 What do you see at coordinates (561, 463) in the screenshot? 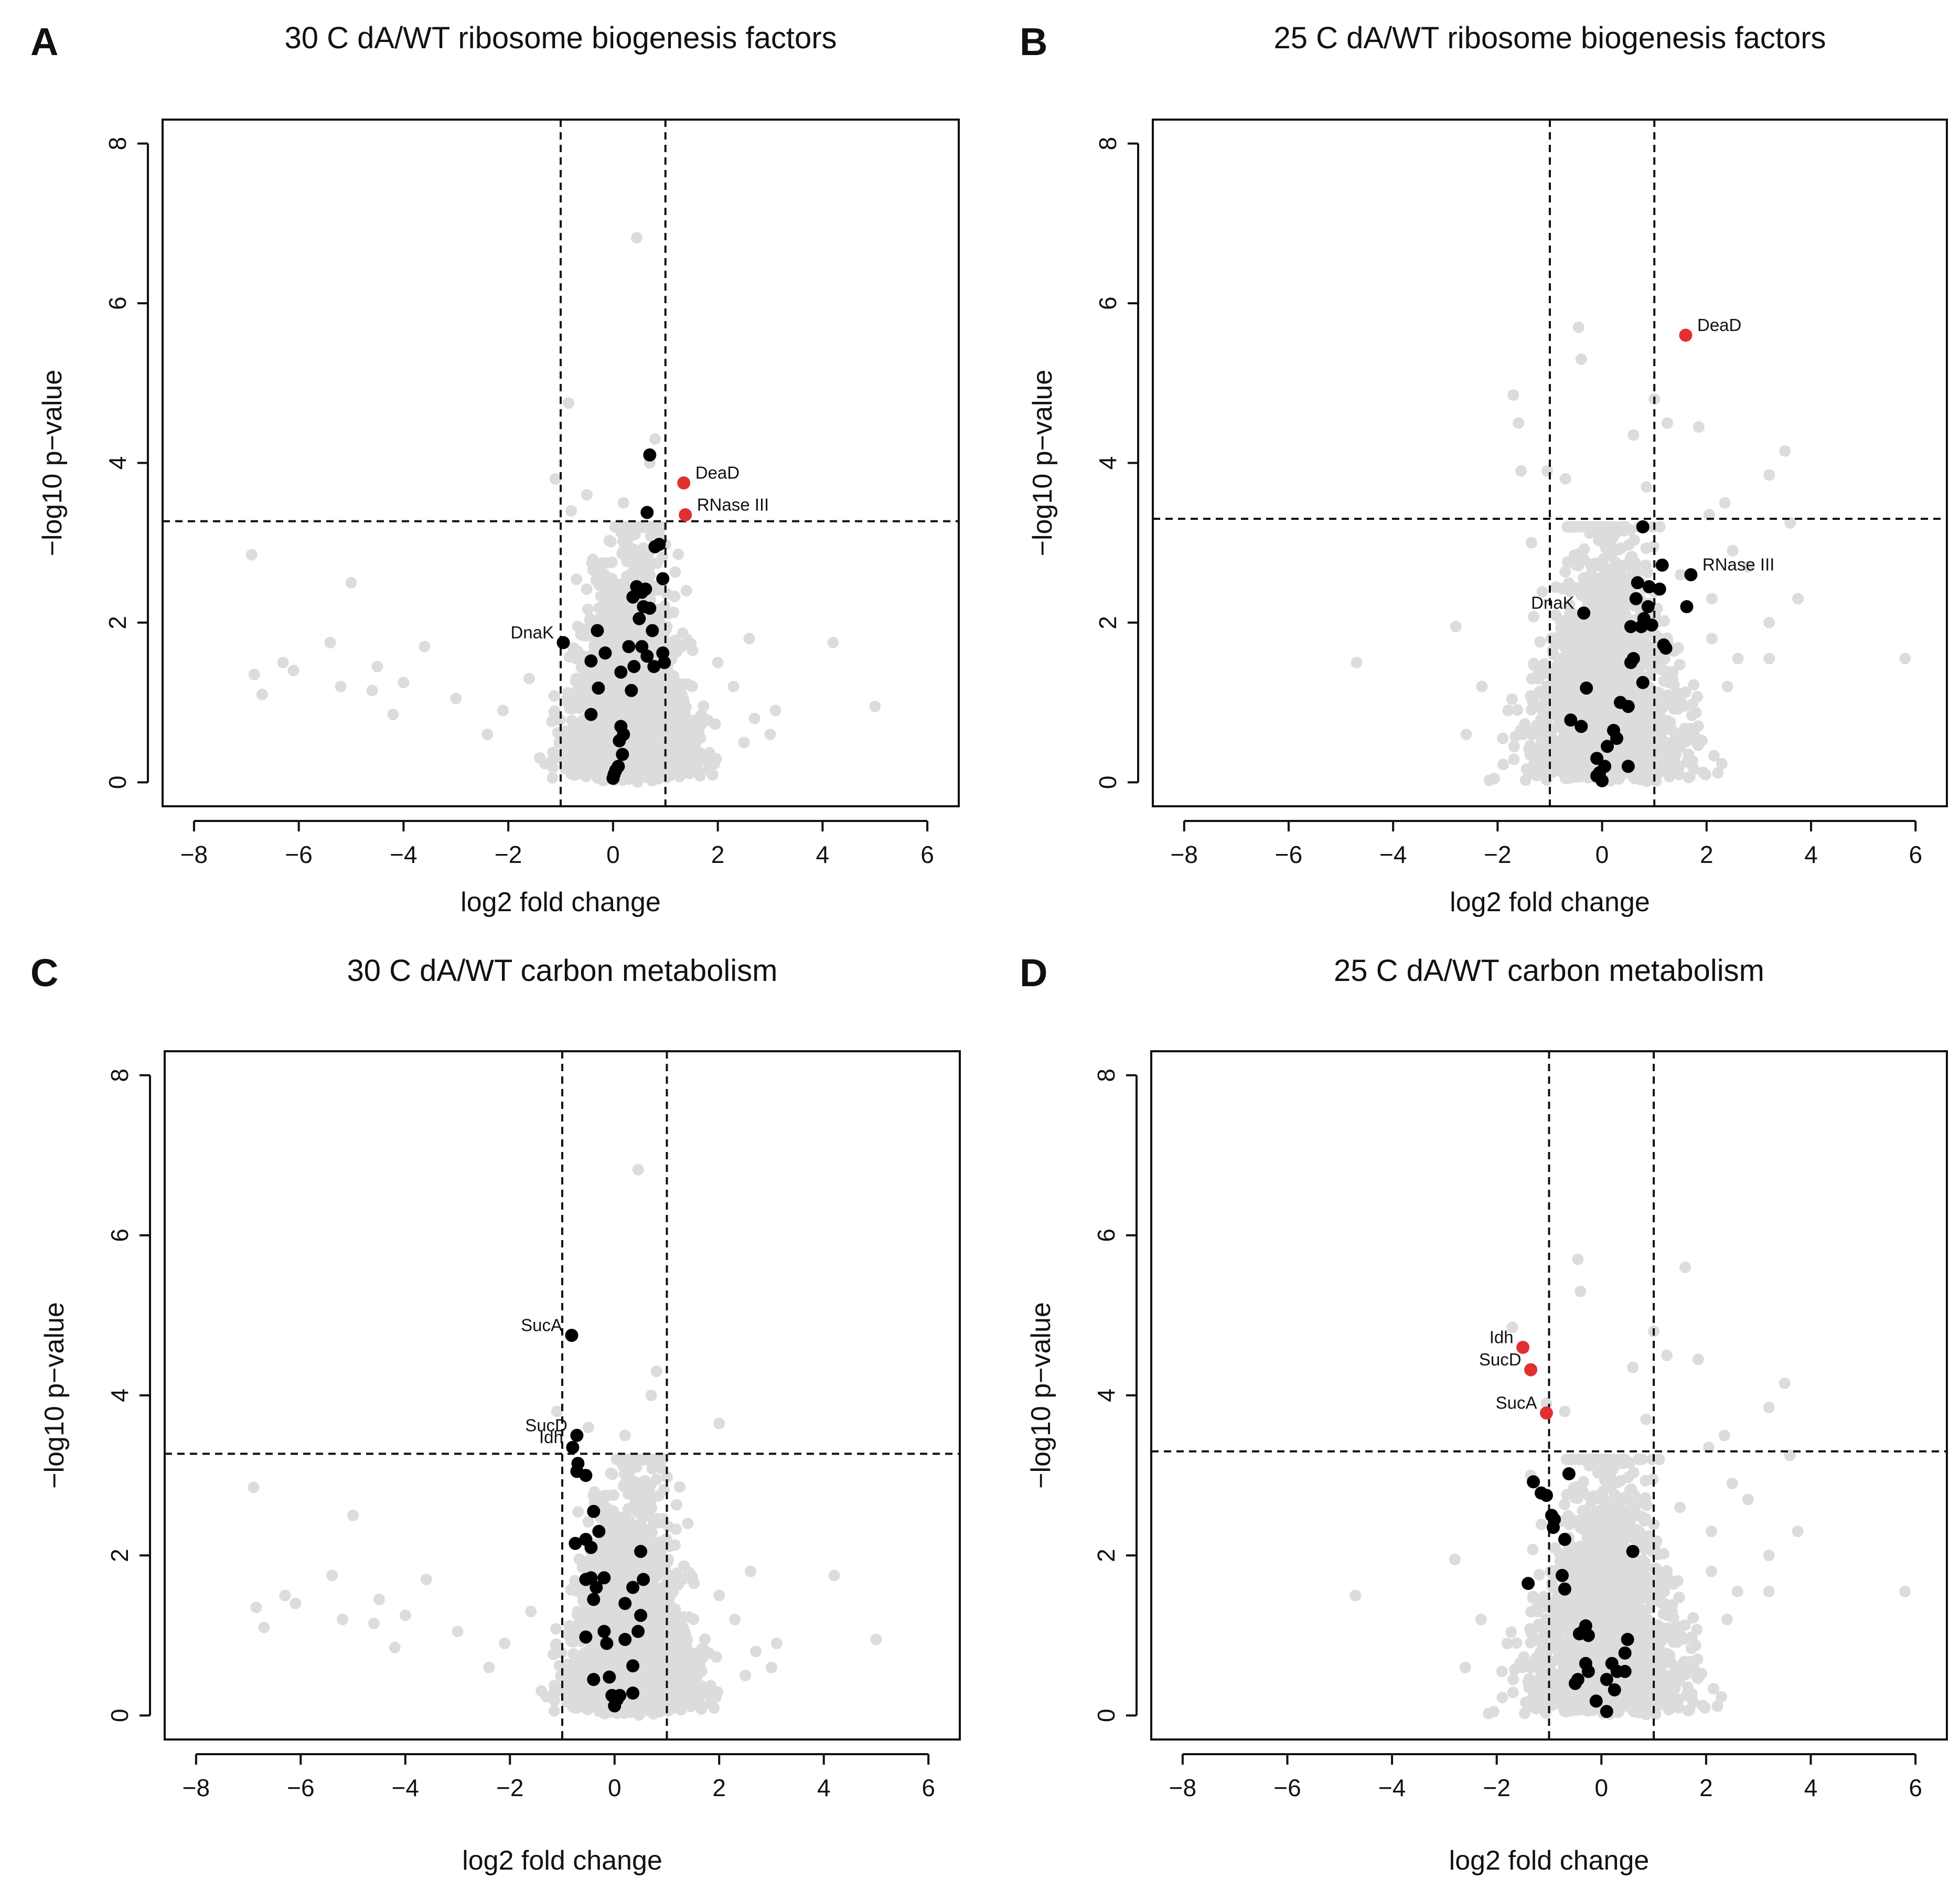
I see `plot-frame` at bounding box center [561, 463].